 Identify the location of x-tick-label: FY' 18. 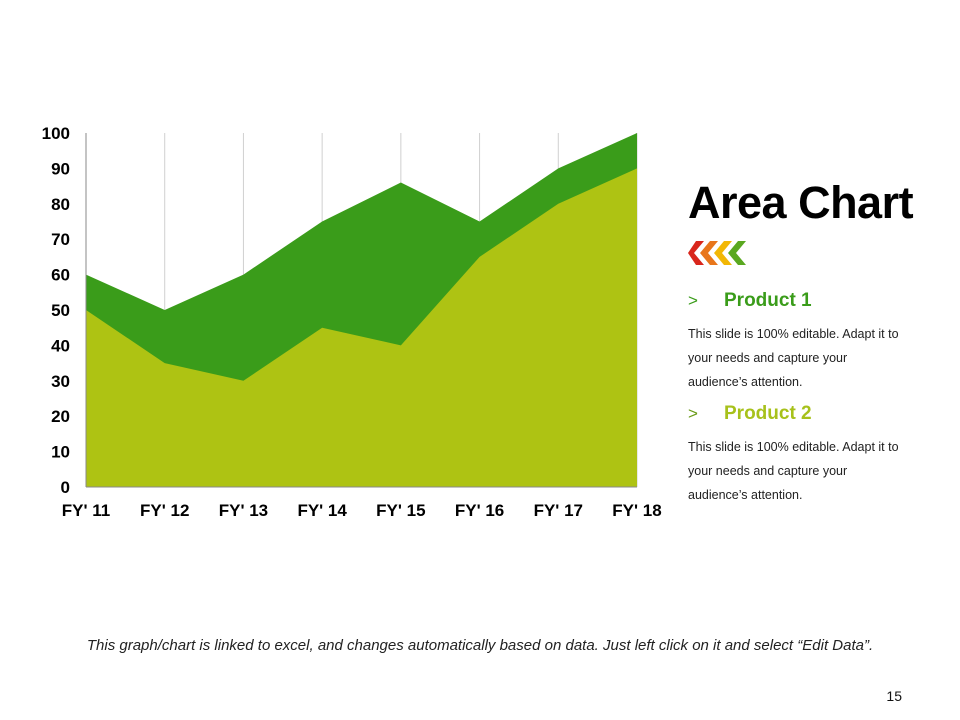
(636, 510).